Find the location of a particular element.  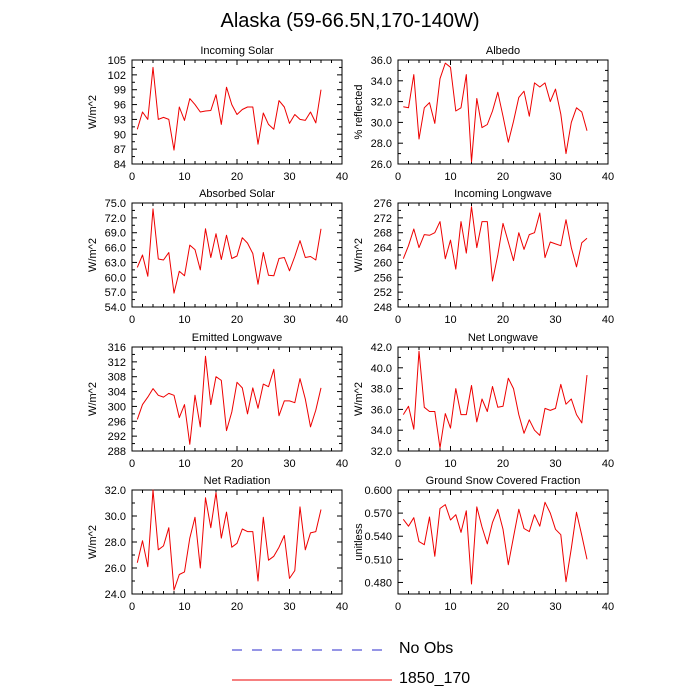

panel-7-title: Net Radiation is located at coordinates (237, 481).